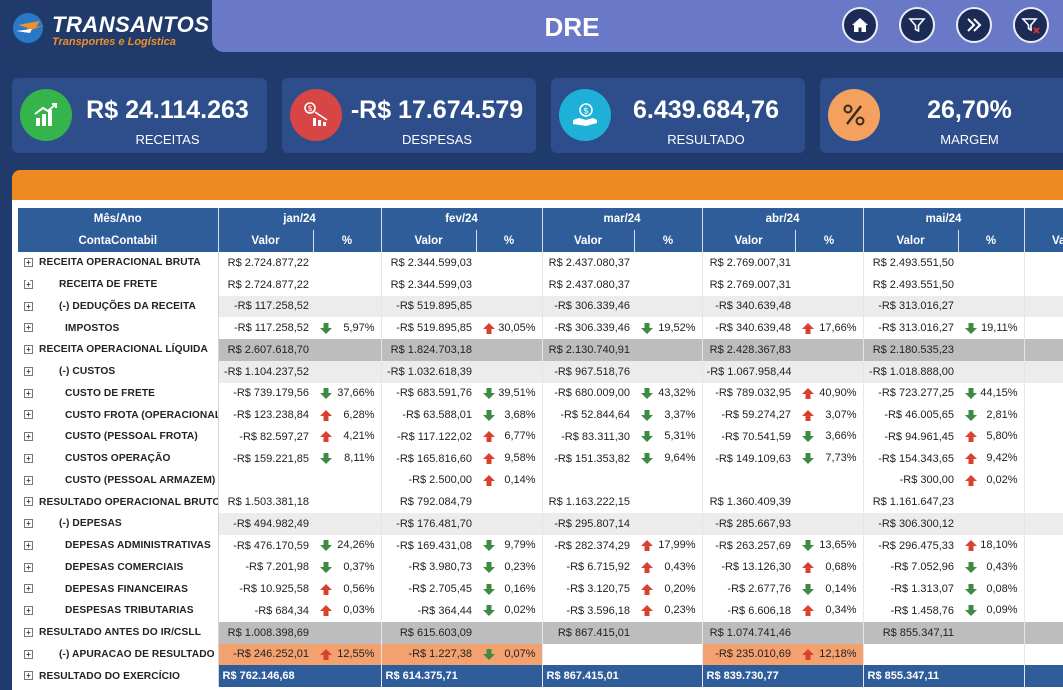 The width and height of the screenshot is (1063, 690). I want to click on value-cell: -R$ 7.201,98, so click(277, 567).